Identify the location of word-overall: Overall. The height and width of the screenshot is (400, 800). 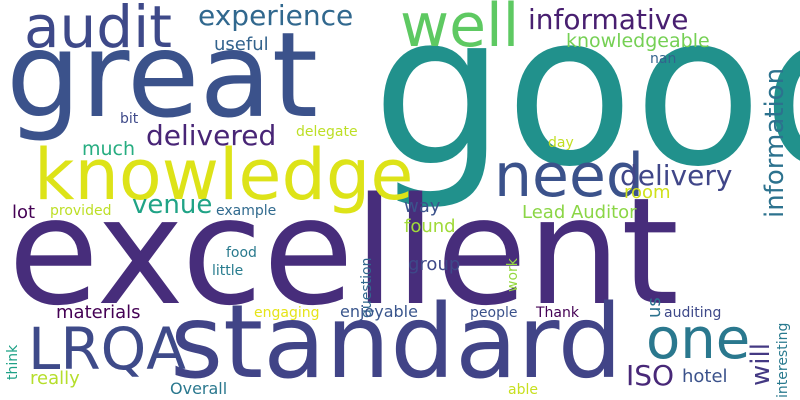
(199, 388).